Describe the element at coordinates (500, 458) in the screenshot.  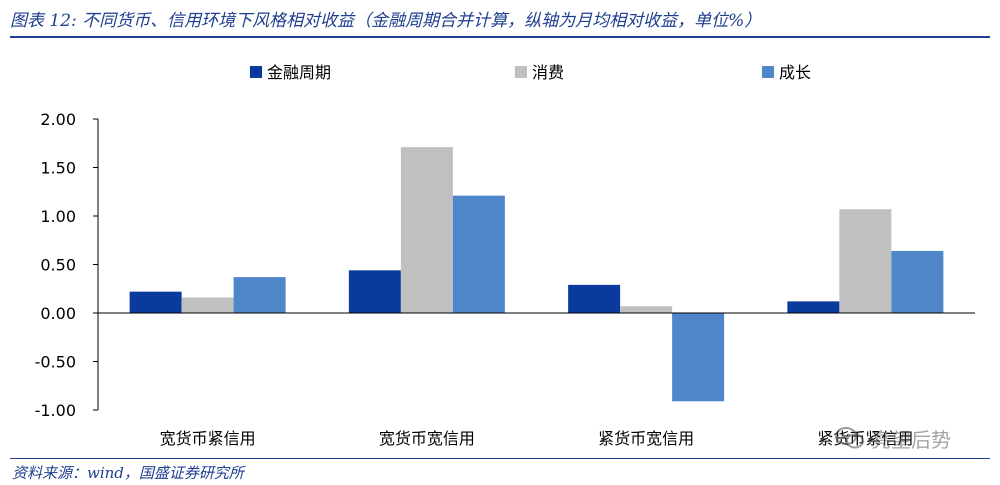
I see `source-rule` at that location.